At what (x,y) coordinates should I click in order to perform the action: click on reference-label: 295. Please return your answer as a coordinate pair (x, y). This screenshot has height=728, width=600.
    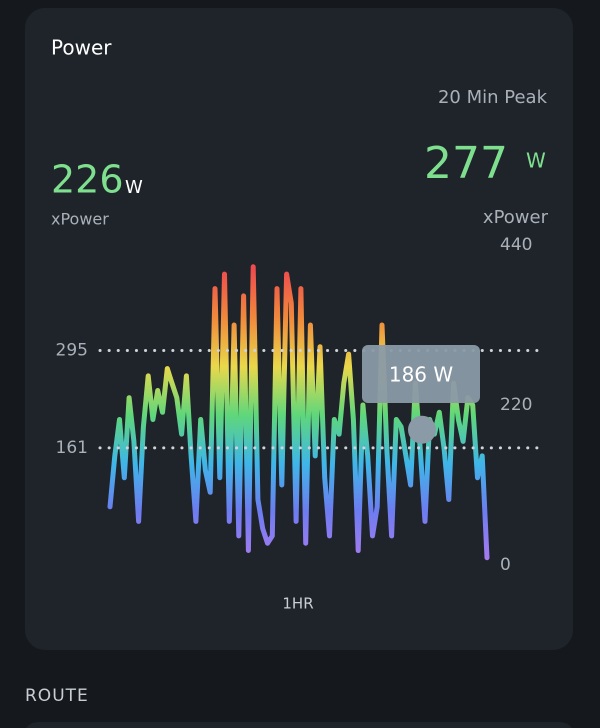
    Looking at the image, I should click on (72, 350).